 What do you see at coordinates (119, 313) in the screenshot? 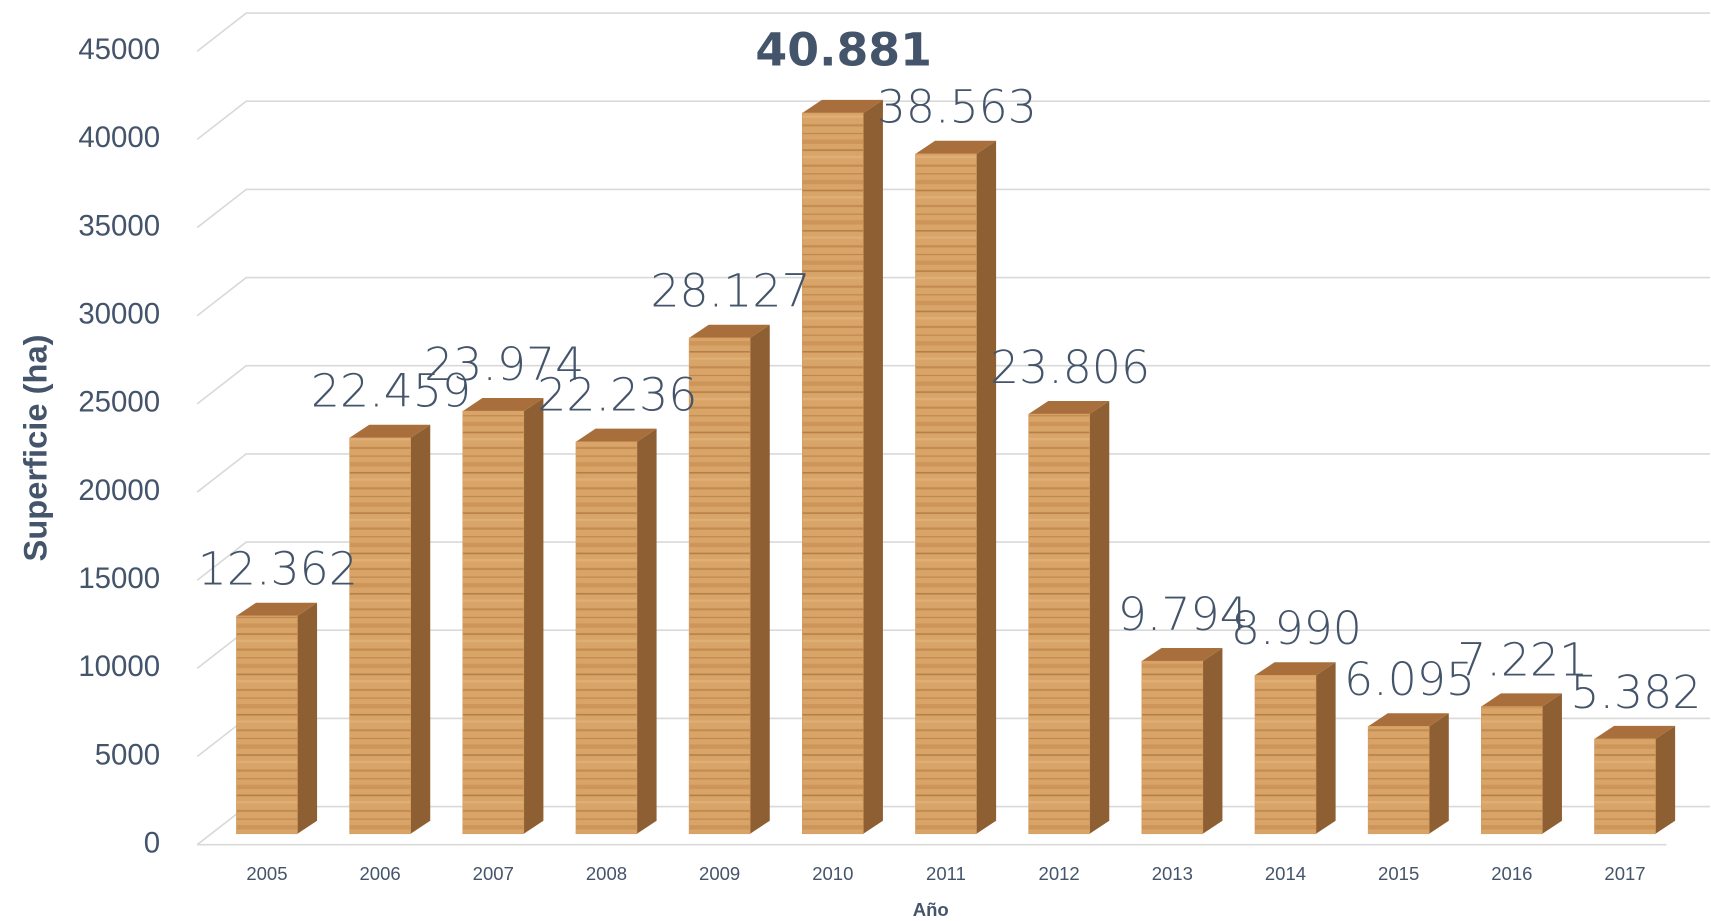
I see `y-tick-label: 30000` at bounding box center [119, 313].